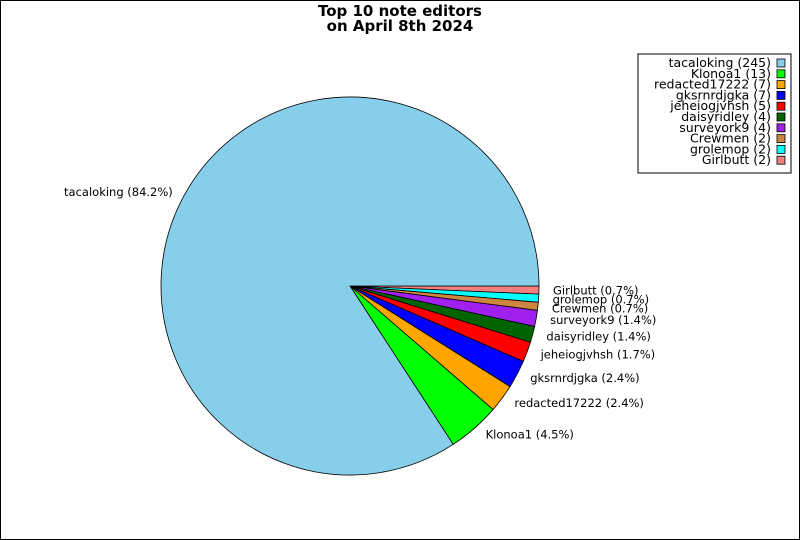 This screenshot has width=800, height=540. What do you see at coordinates (725, 127) in the screenshot?
I see `legend-label-surveyork9: surveyork9 (4)` at bounding box center [725, 127].